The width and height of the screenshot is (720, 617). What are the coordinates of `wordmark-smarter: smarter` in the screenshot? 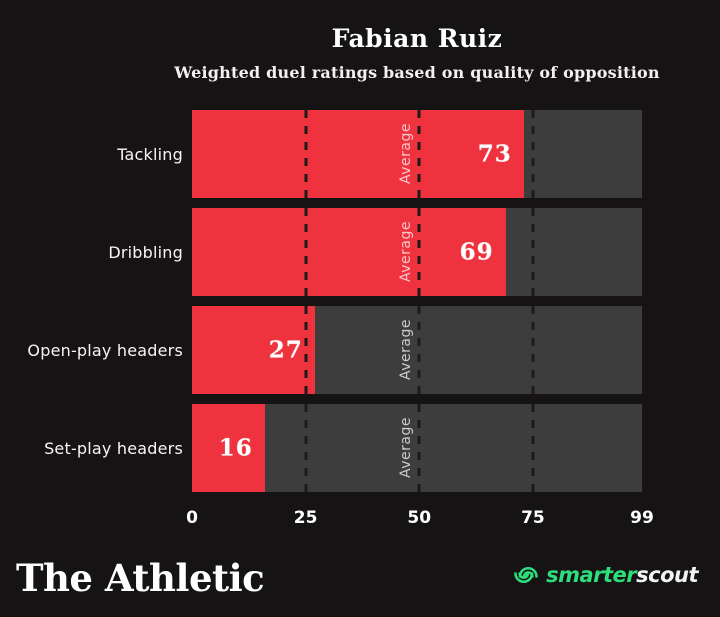 It's located at (591, 575).